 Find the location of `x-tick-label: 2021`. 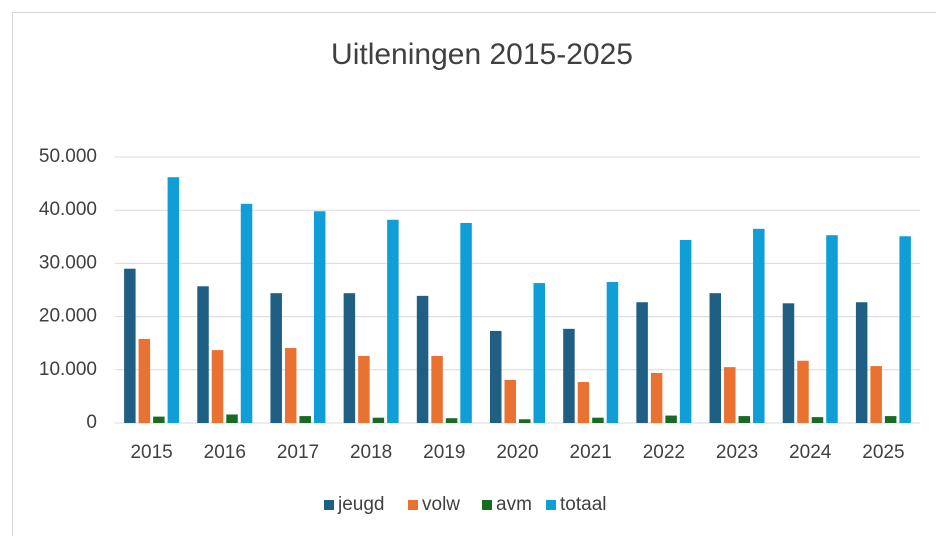

x-tick-label: 2021 is located at coordinates (591, 452).